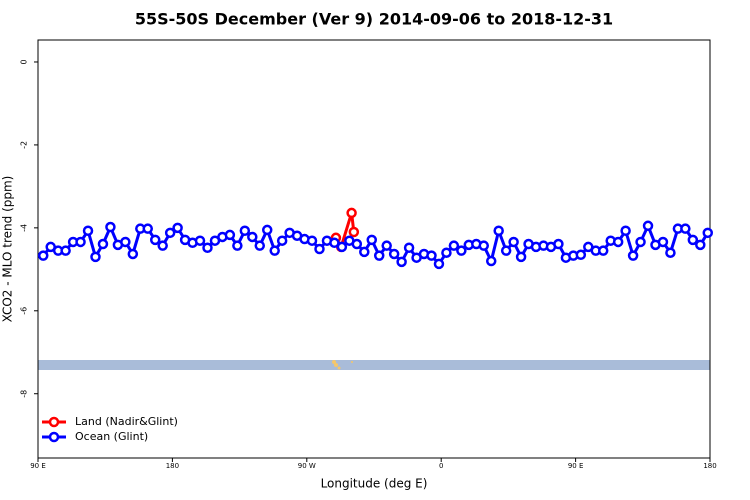 The image size is (750, 500). I want to click on x-tick-label: 90 W, so click(307, 466).